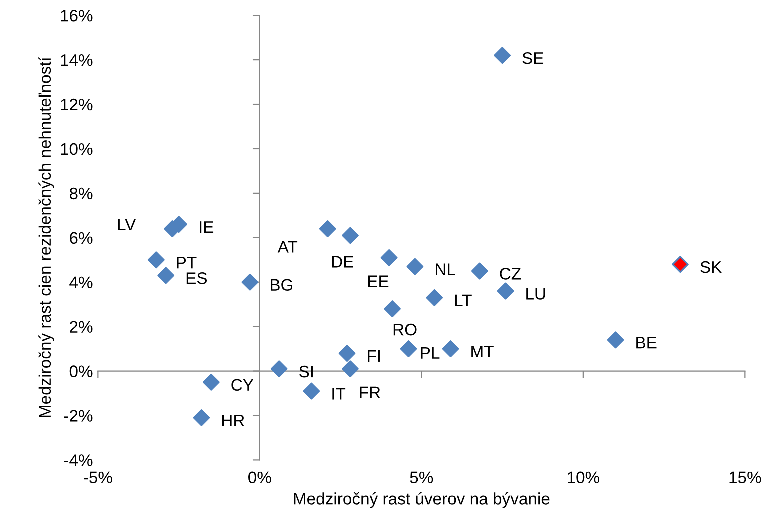 The image size is (773, 520). Describe the element at coordinates (584, 478) in the screenshot. I see `x-tick-label: 10%` at that location.